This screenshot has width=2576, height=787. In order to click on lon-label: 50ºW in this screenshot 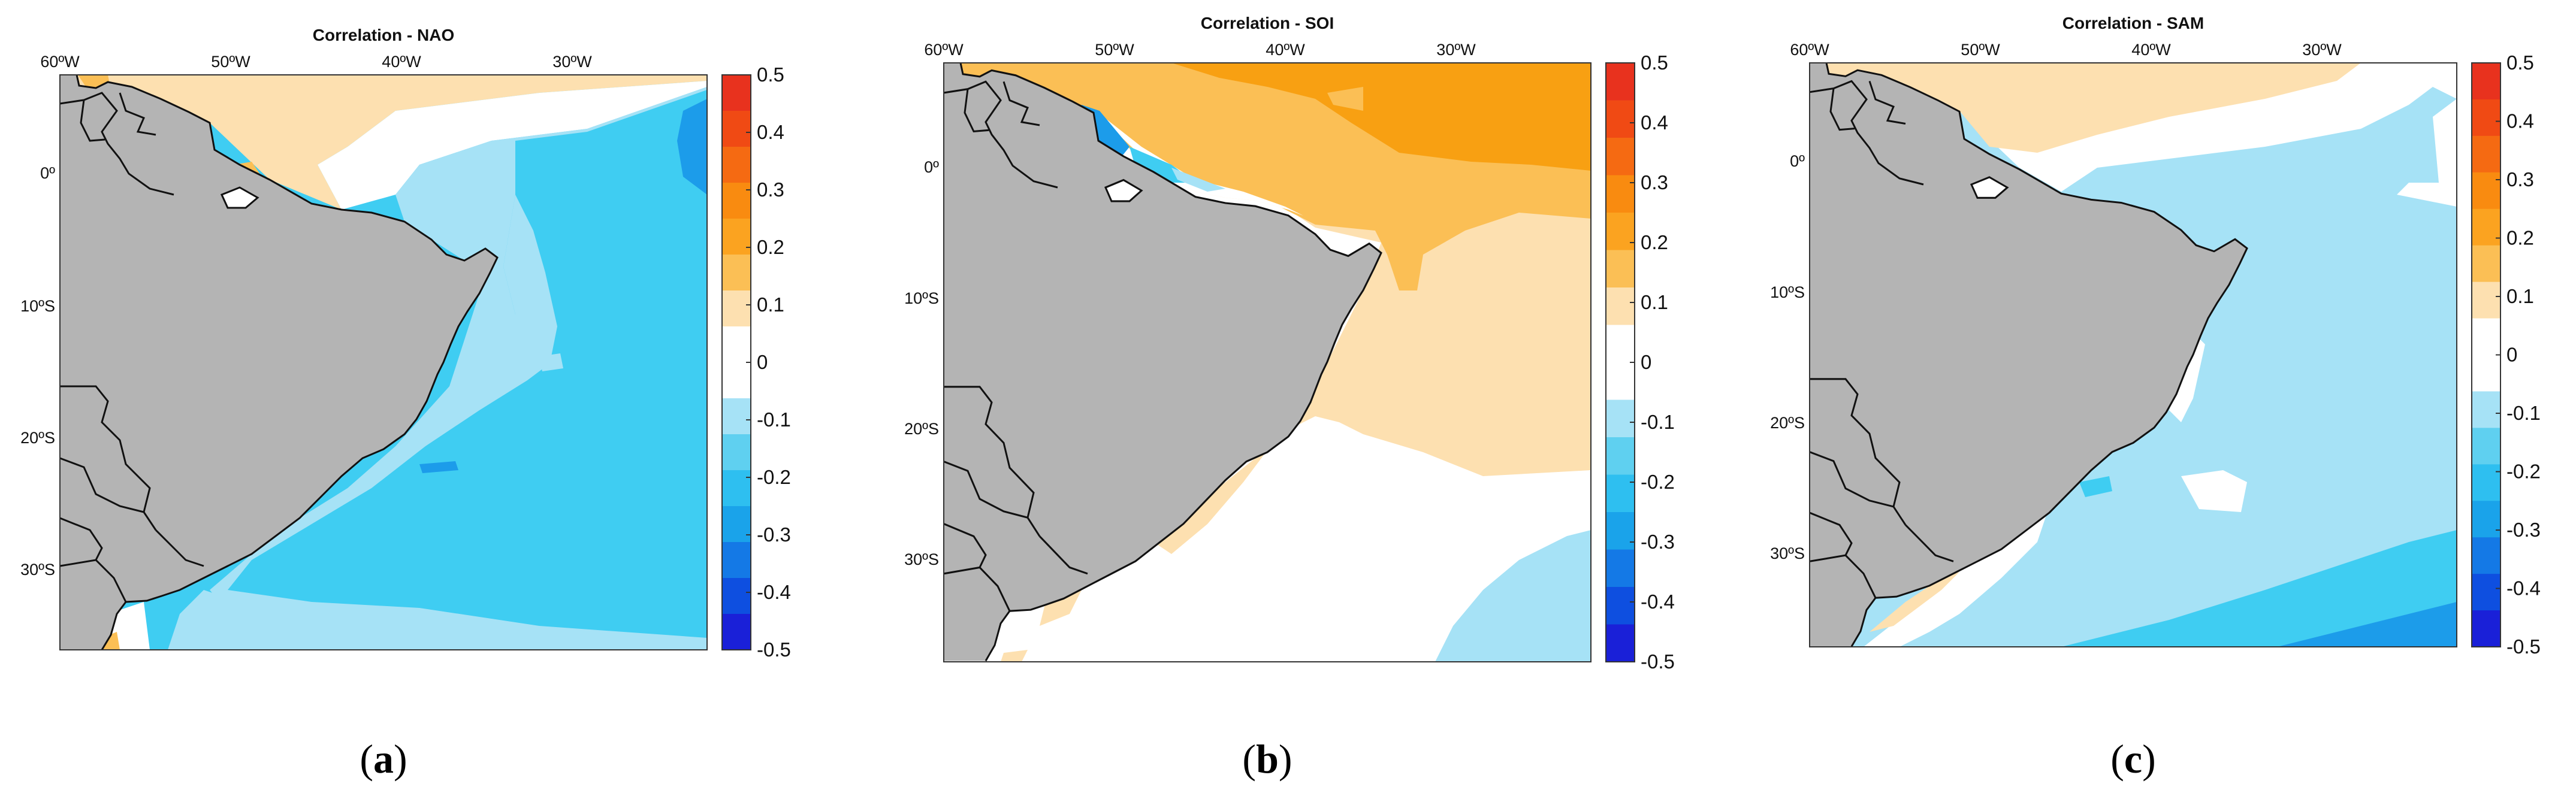, I will do `click(1981, 50)`.